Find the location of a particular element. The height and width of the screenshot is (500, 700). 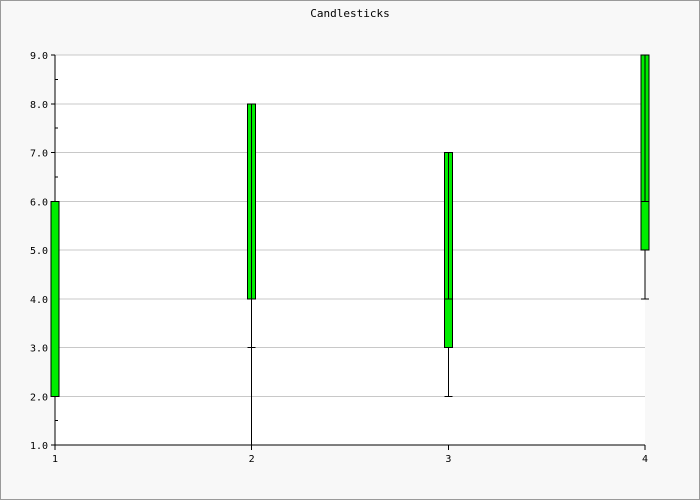

y-tick-label: 5.0 is located at coordinates (39, 251).